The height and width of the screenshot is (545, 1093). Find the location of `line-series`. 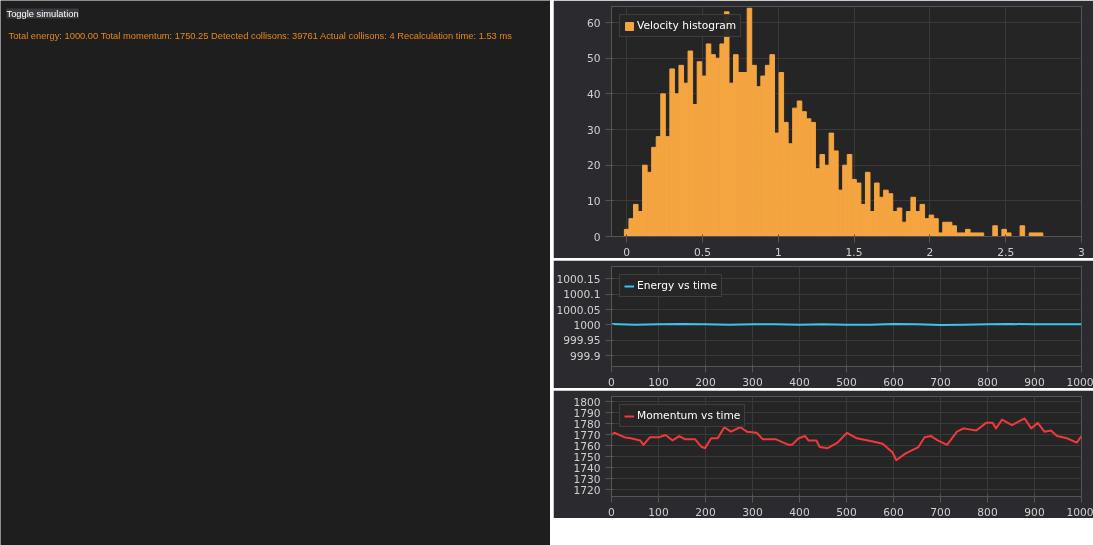

line-series is located at coordinates (846, 439).